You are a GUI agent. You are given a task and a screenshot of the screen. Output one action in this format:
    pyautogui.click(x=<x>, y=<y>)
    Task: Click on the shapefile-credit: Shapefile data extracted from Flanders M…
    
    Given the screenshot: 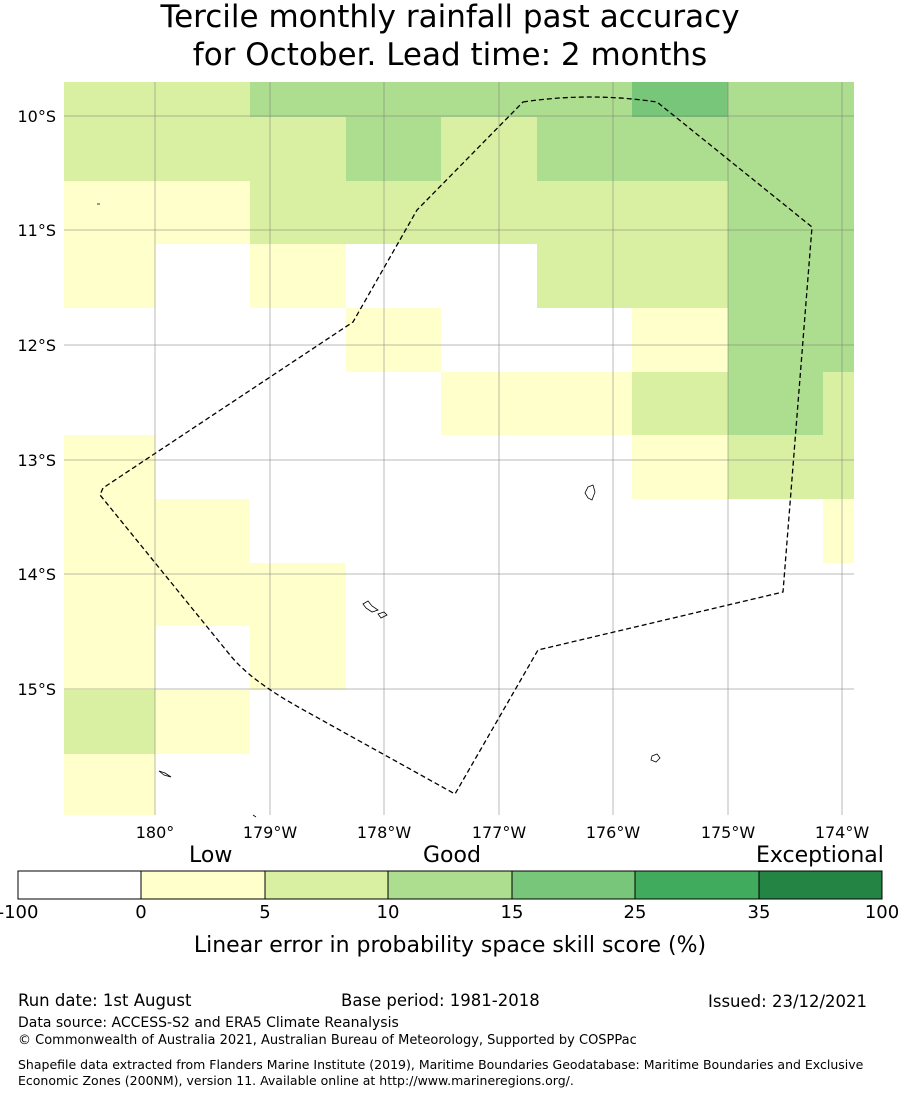 What is the action you would take?
    pyautogui.click(x=441, y=1072)
    